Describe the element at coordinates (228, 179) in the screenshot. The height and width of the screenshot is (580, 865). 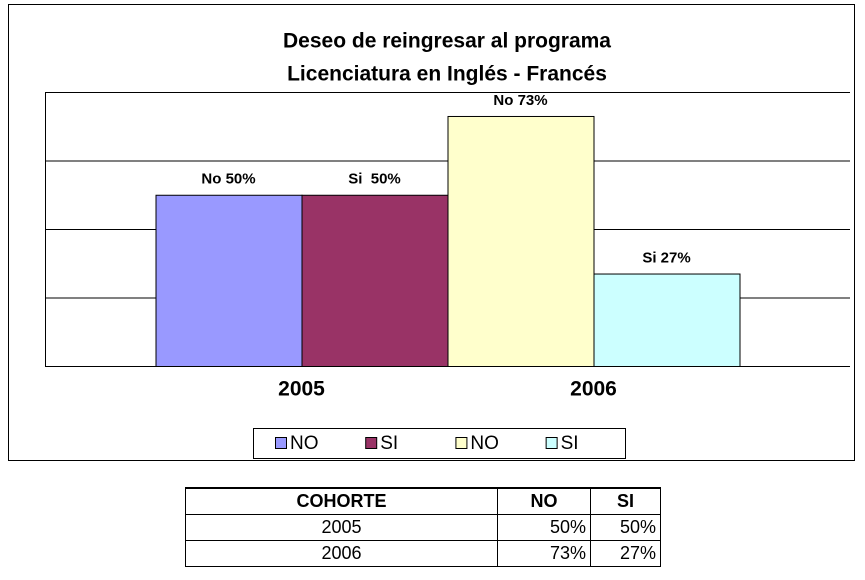
I see `data-label: No 50%` at that location.